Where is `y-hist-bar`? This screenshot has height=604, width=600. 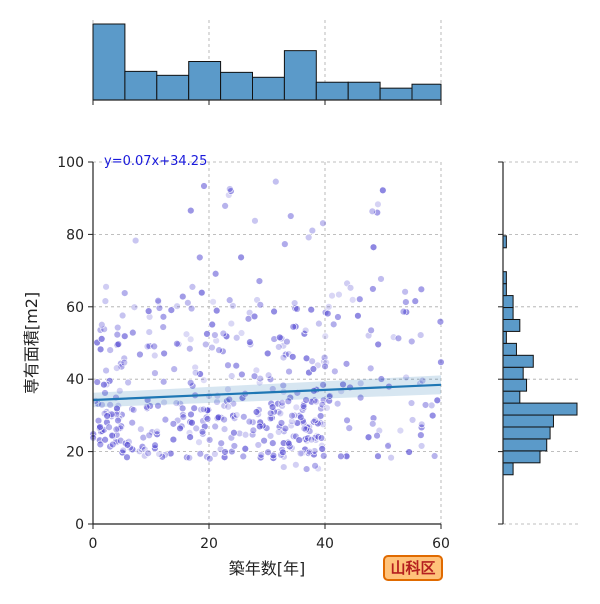
y-hist-bar is located at coordinates (526, 433).